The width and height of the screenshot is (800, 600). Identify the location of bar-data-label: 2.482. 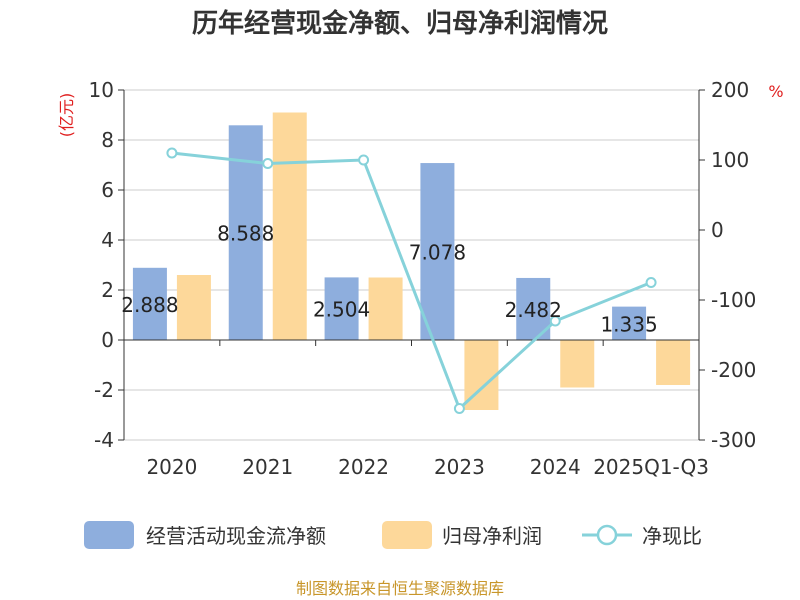
(533, 310).